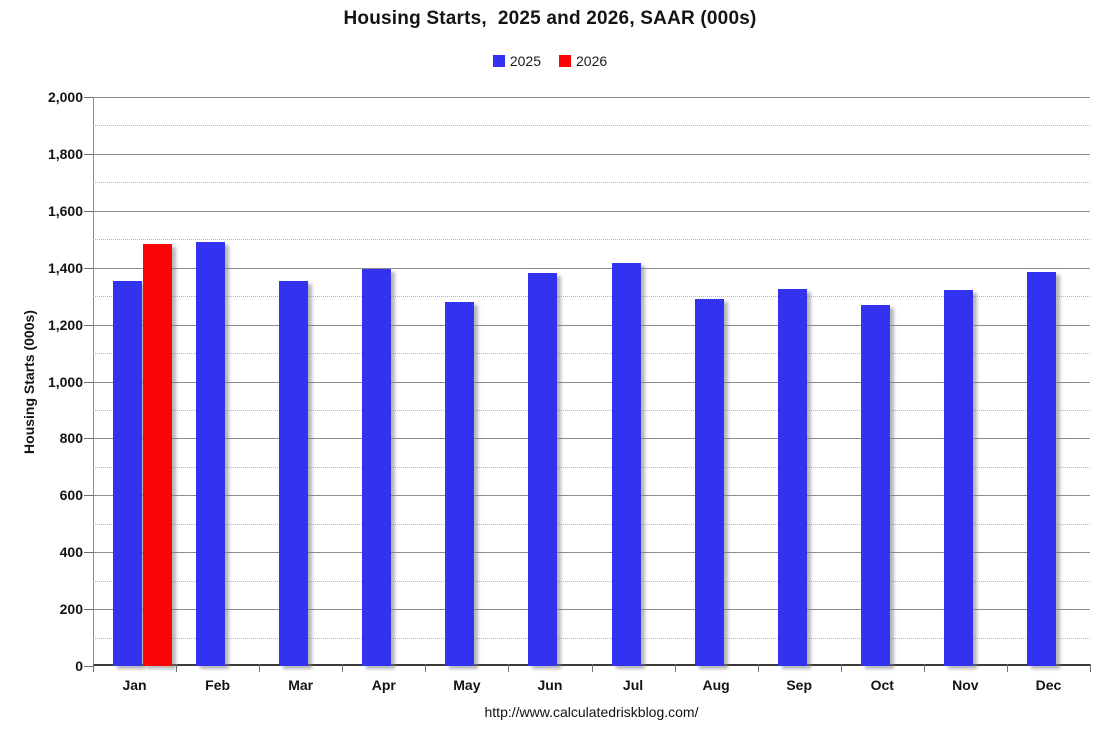 The height and width of the screenshot is (732, 1100). I want to click on y-tick-label: 1,600, so click(65, 210).